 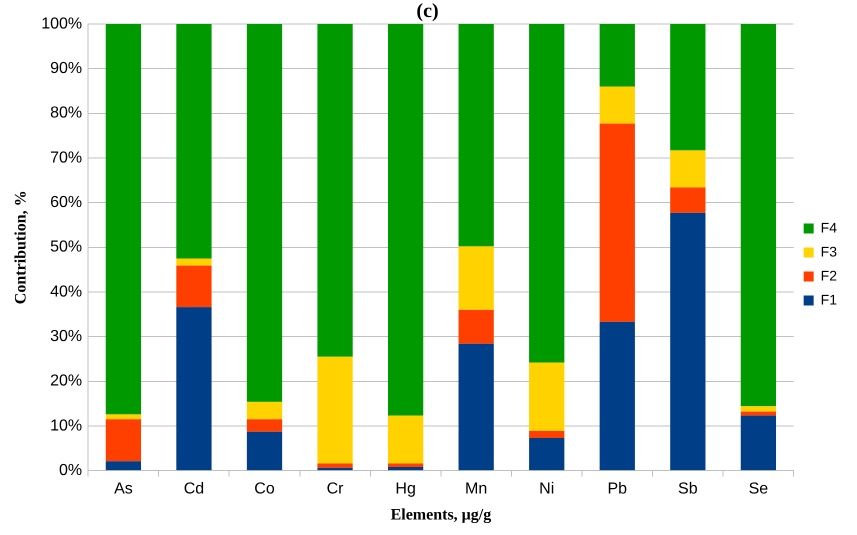 I want to click on y-tick-label: 100%, so click(x=61, y=23).